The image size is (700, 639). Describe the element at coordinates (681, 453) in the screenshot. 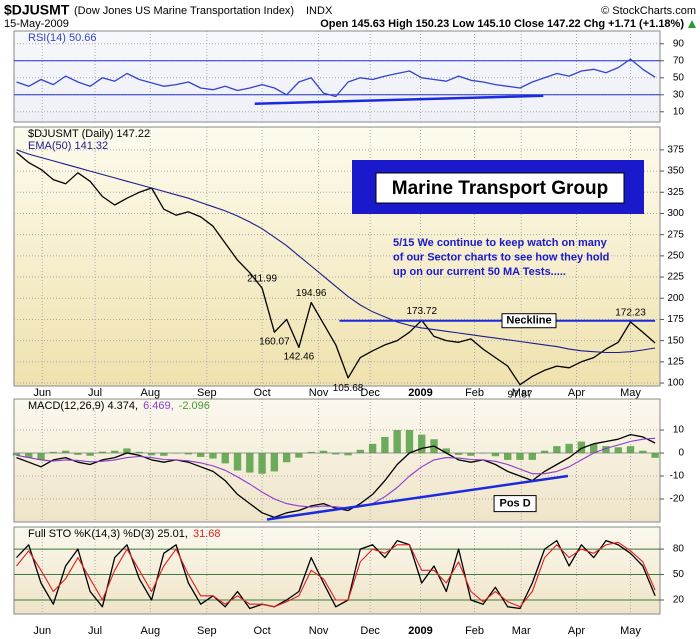

I see `y-tick-label: 0` at that location.